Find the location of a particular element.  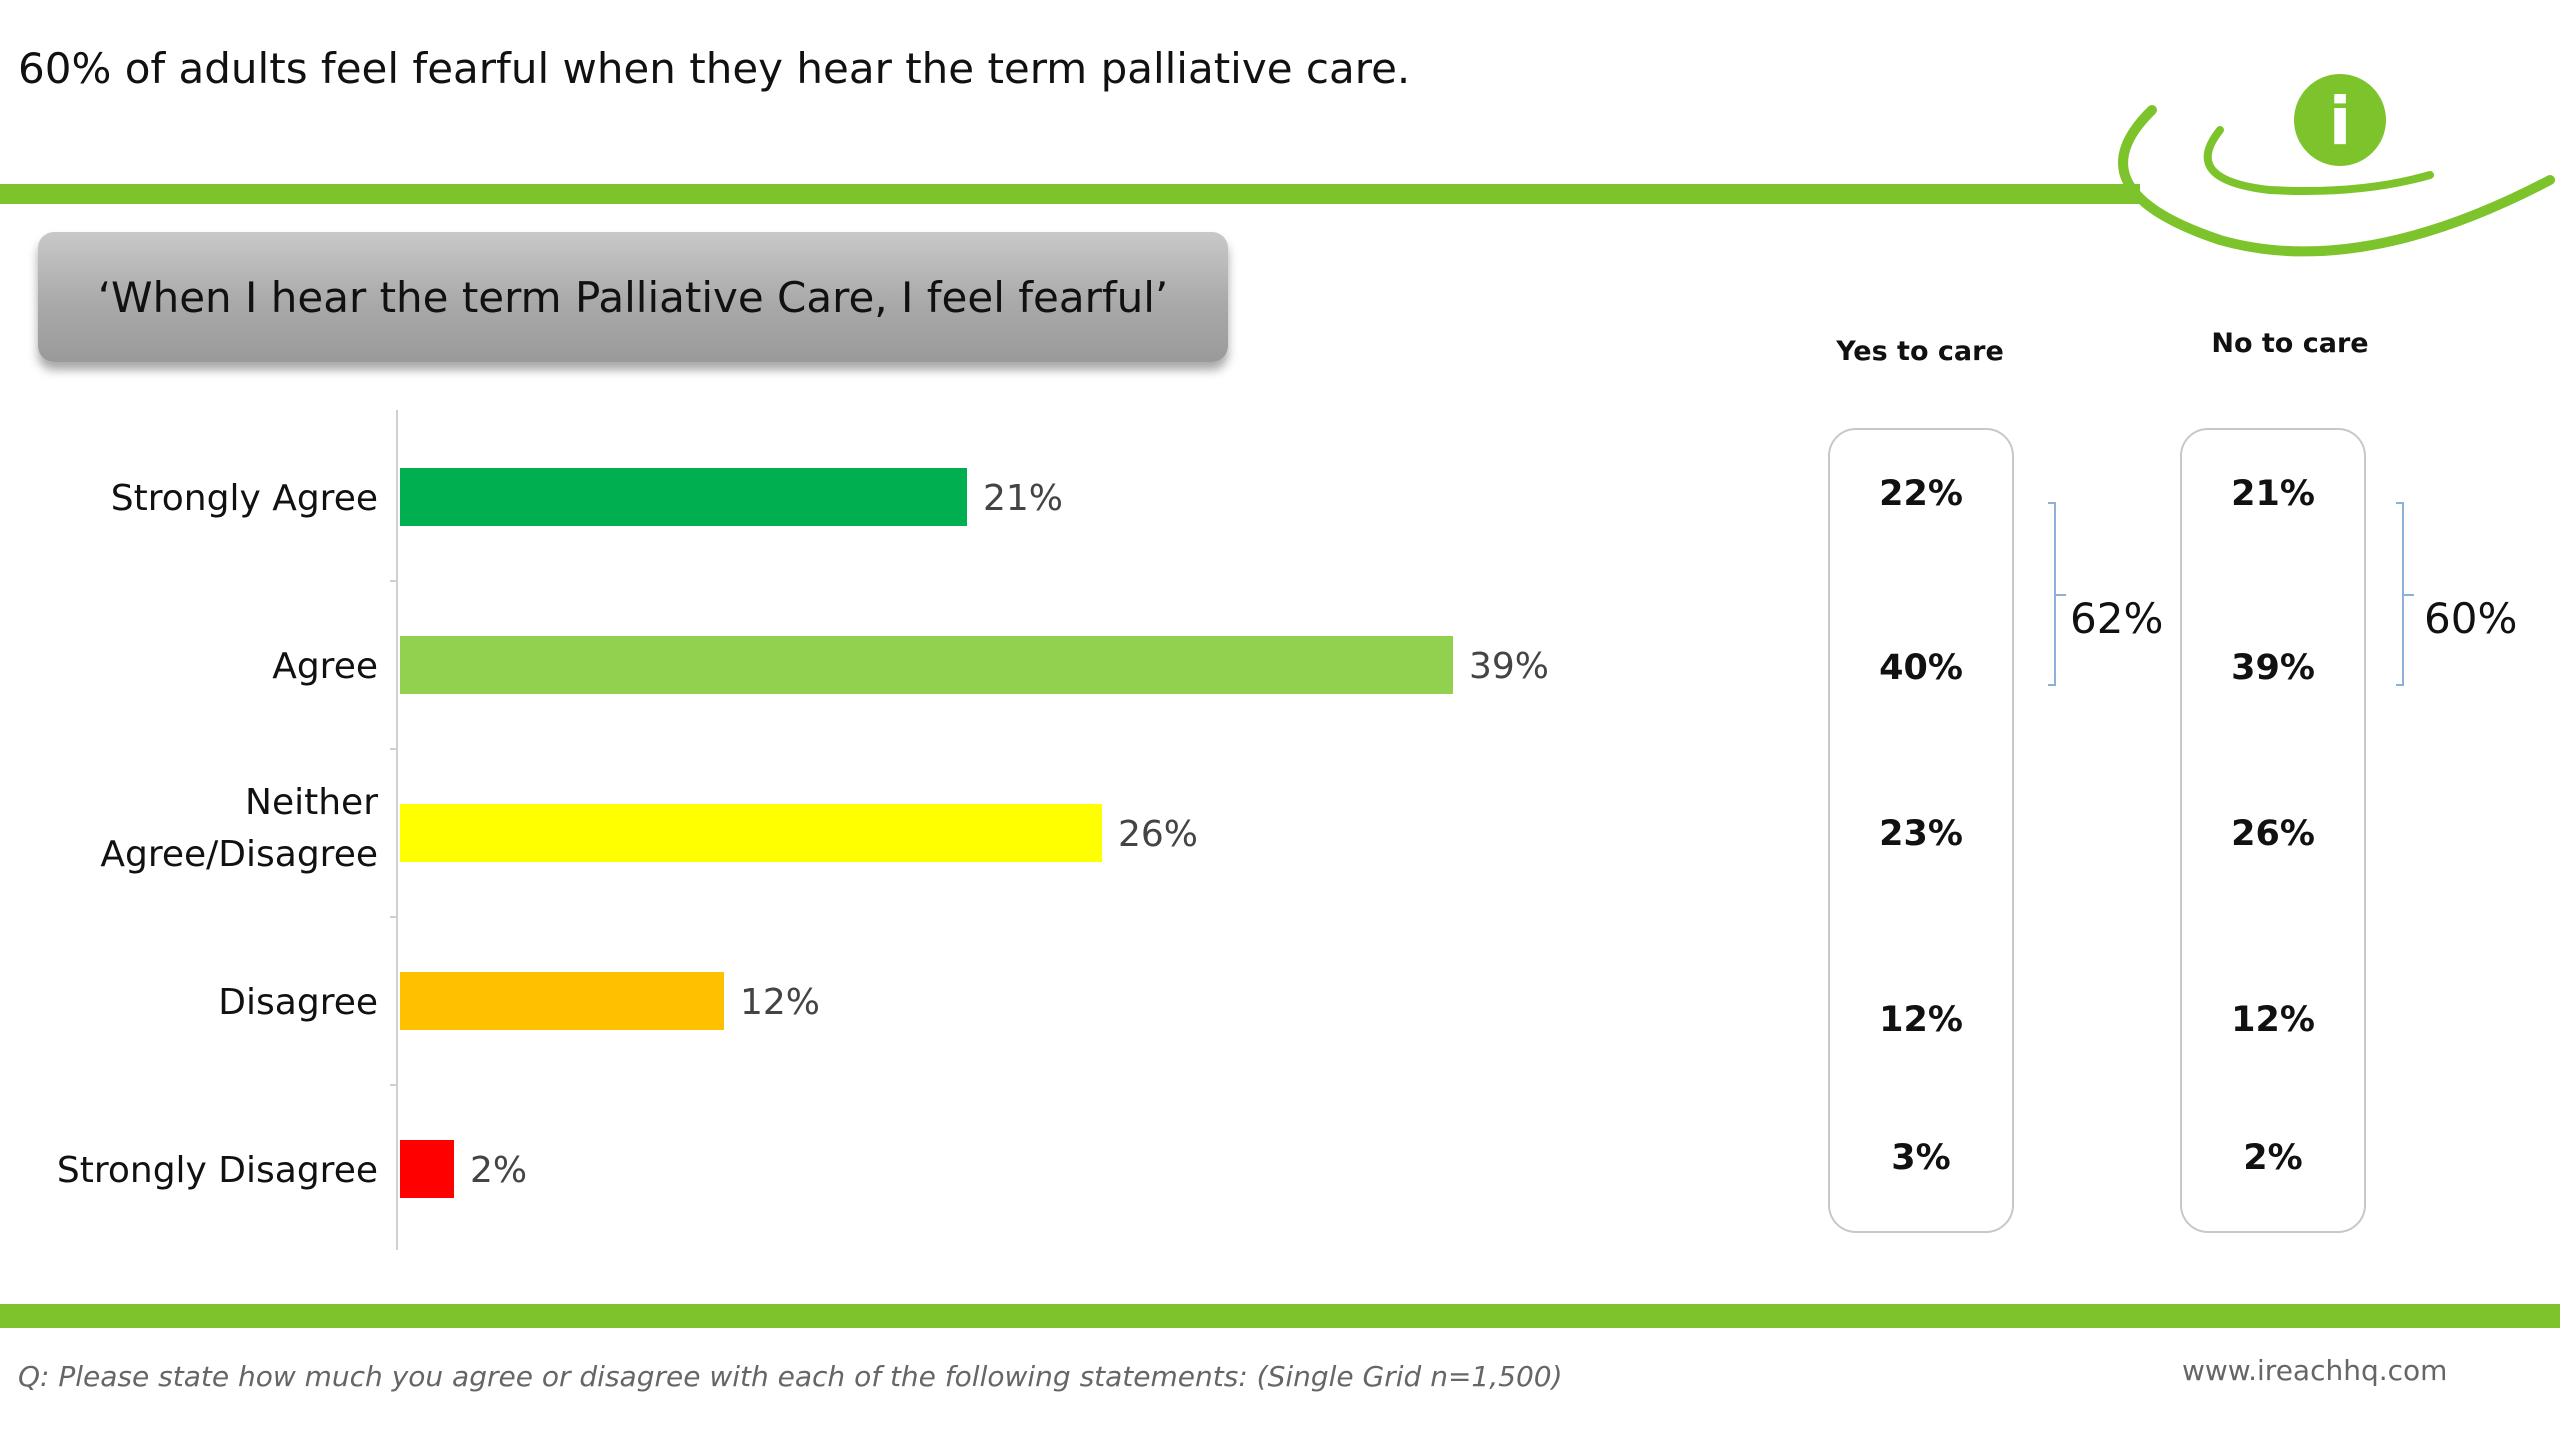

bar-value-label: 21% is located at coordinates (1023, 498).